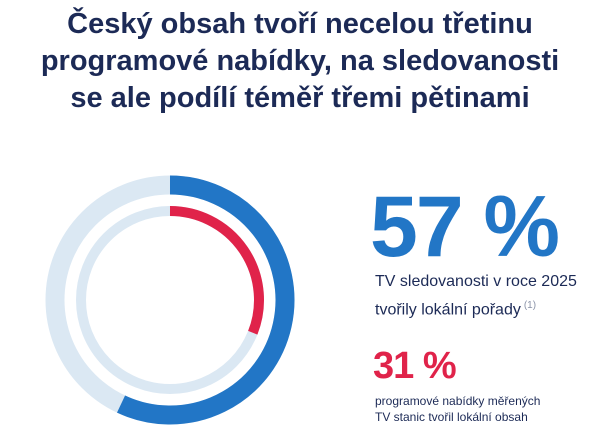  I want to click on description-line: TV stanic tvořil lokální obsah, so click(451, 417).